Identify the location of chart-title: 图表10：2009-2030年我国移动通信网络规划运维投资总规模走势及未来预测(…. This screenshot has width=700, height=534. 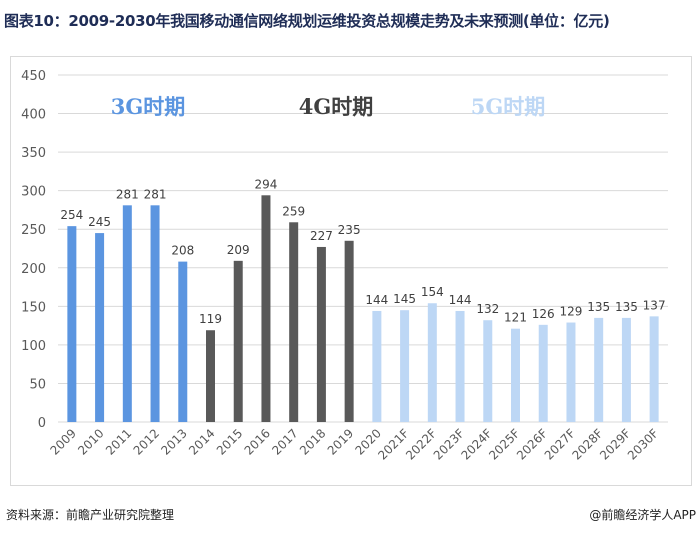
(307, 21).